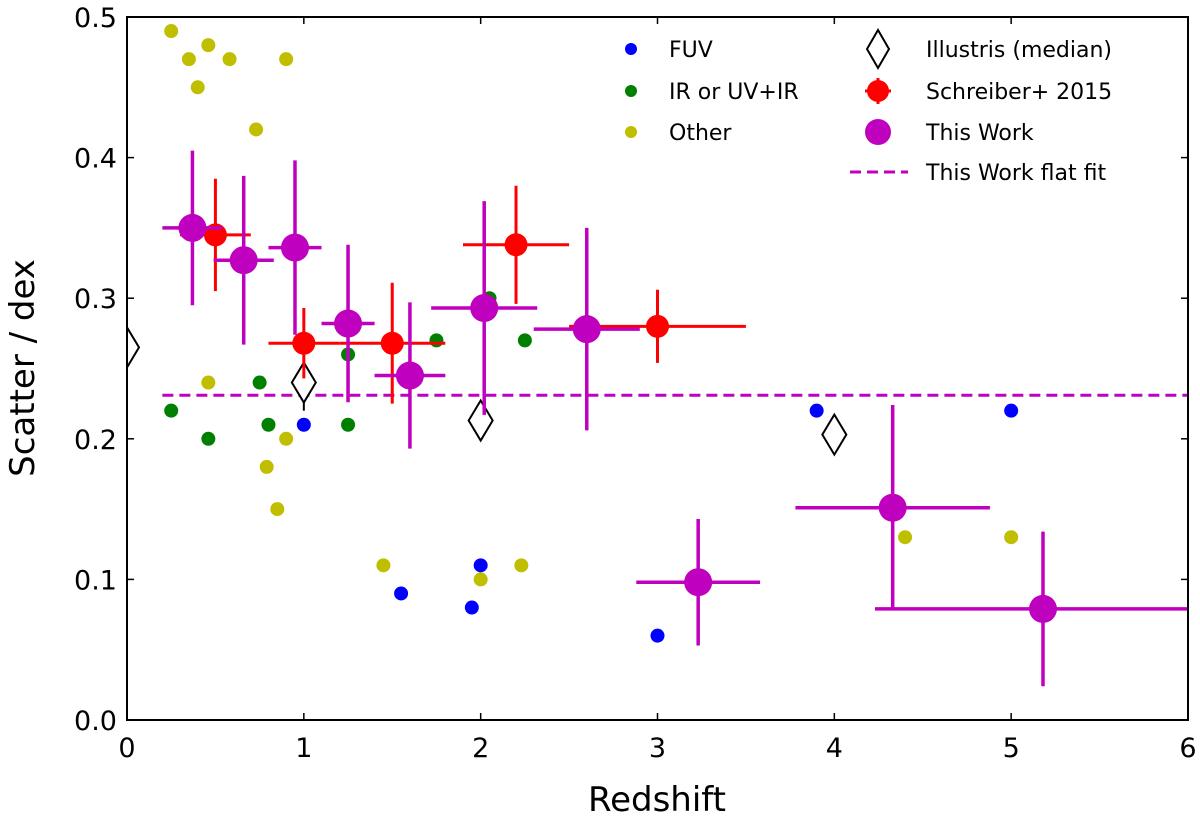  I want to click on x-tick-label-4: 4, so click(834, 748).